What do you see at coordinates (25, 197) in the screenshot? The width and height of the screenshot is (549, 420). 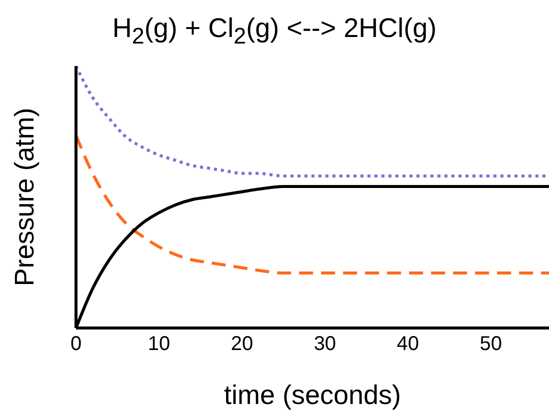 I see `y-axis-title: Pressure (atm)` at bounding box center [25, 197].